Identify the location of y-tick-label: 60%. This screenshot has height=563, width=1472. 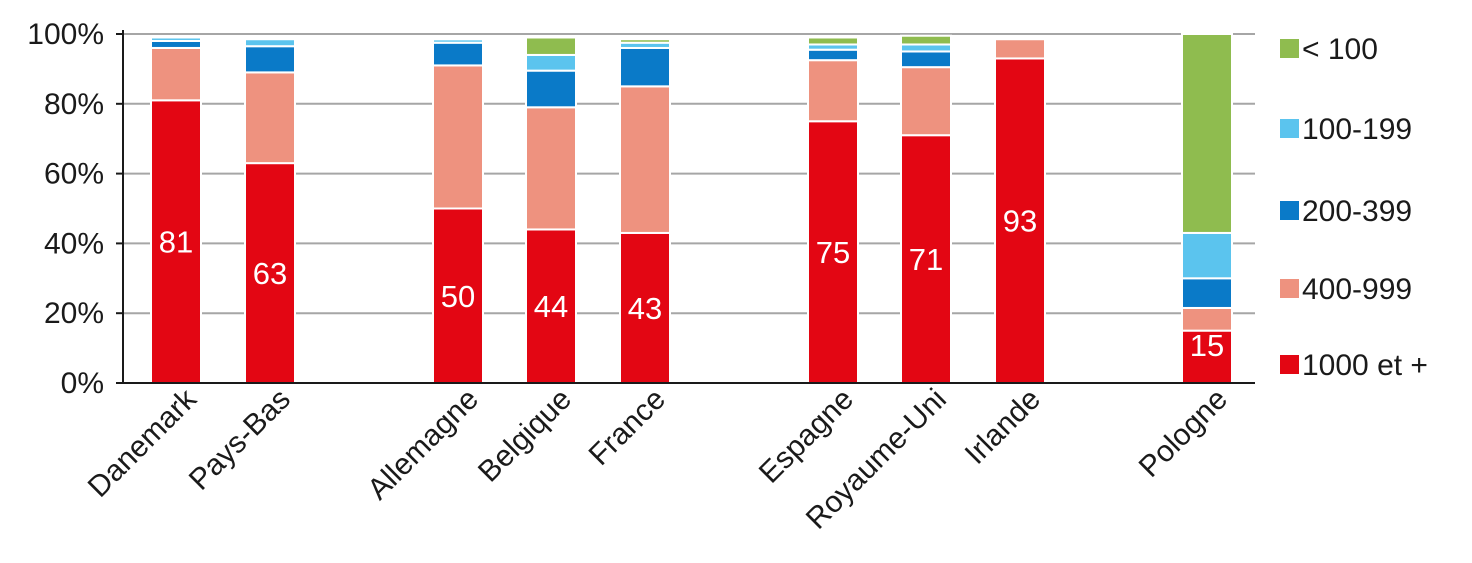
(74, 174).